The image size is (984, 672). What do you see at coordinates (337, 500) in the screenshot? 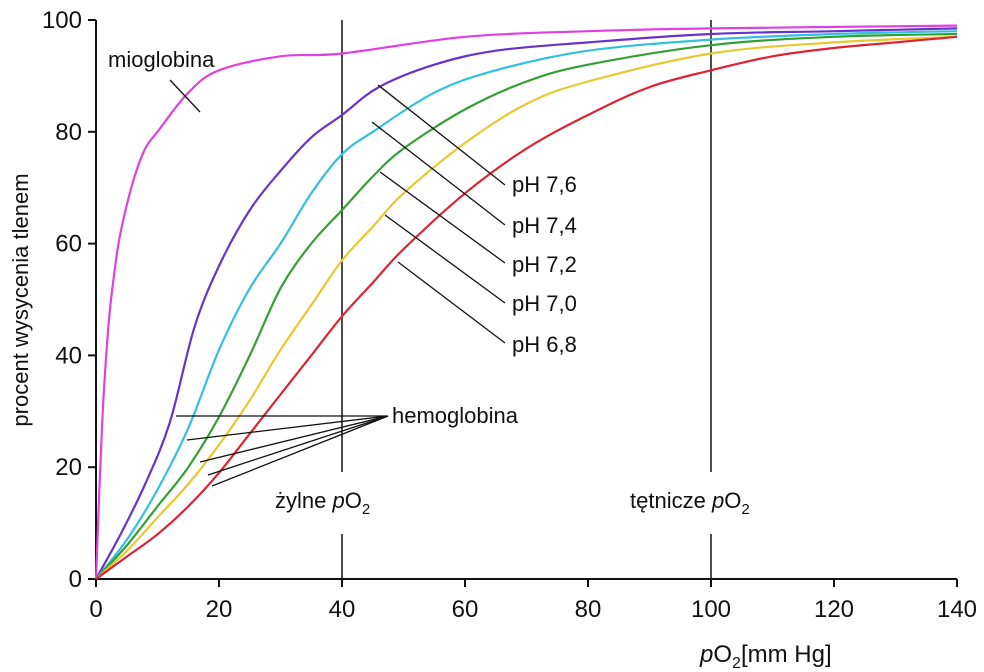
I see `venous-p: p` at bounding box center [337, 500].